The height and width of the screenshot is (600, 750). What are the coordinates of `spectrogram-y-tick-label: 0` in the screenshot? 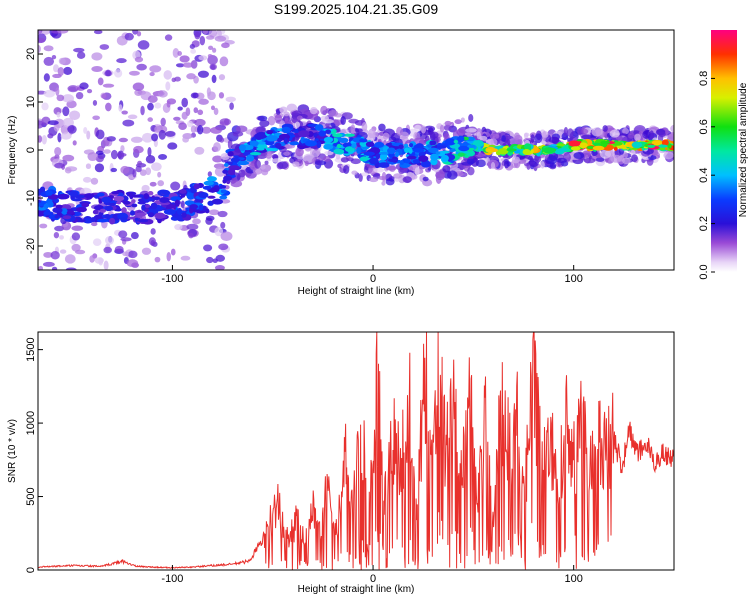 It's located at (31, 150).